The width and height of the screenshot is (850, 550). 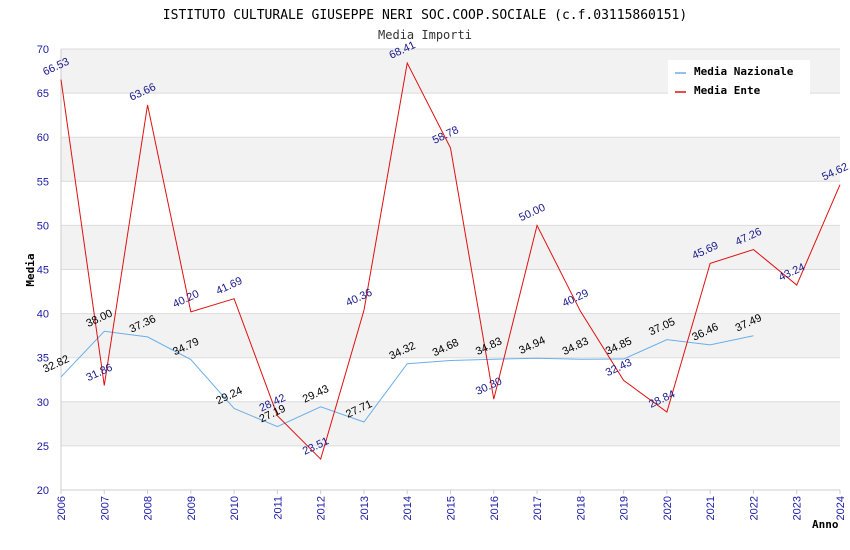 I want to click on y-tick-label: 40, so click(x=43, y=315).